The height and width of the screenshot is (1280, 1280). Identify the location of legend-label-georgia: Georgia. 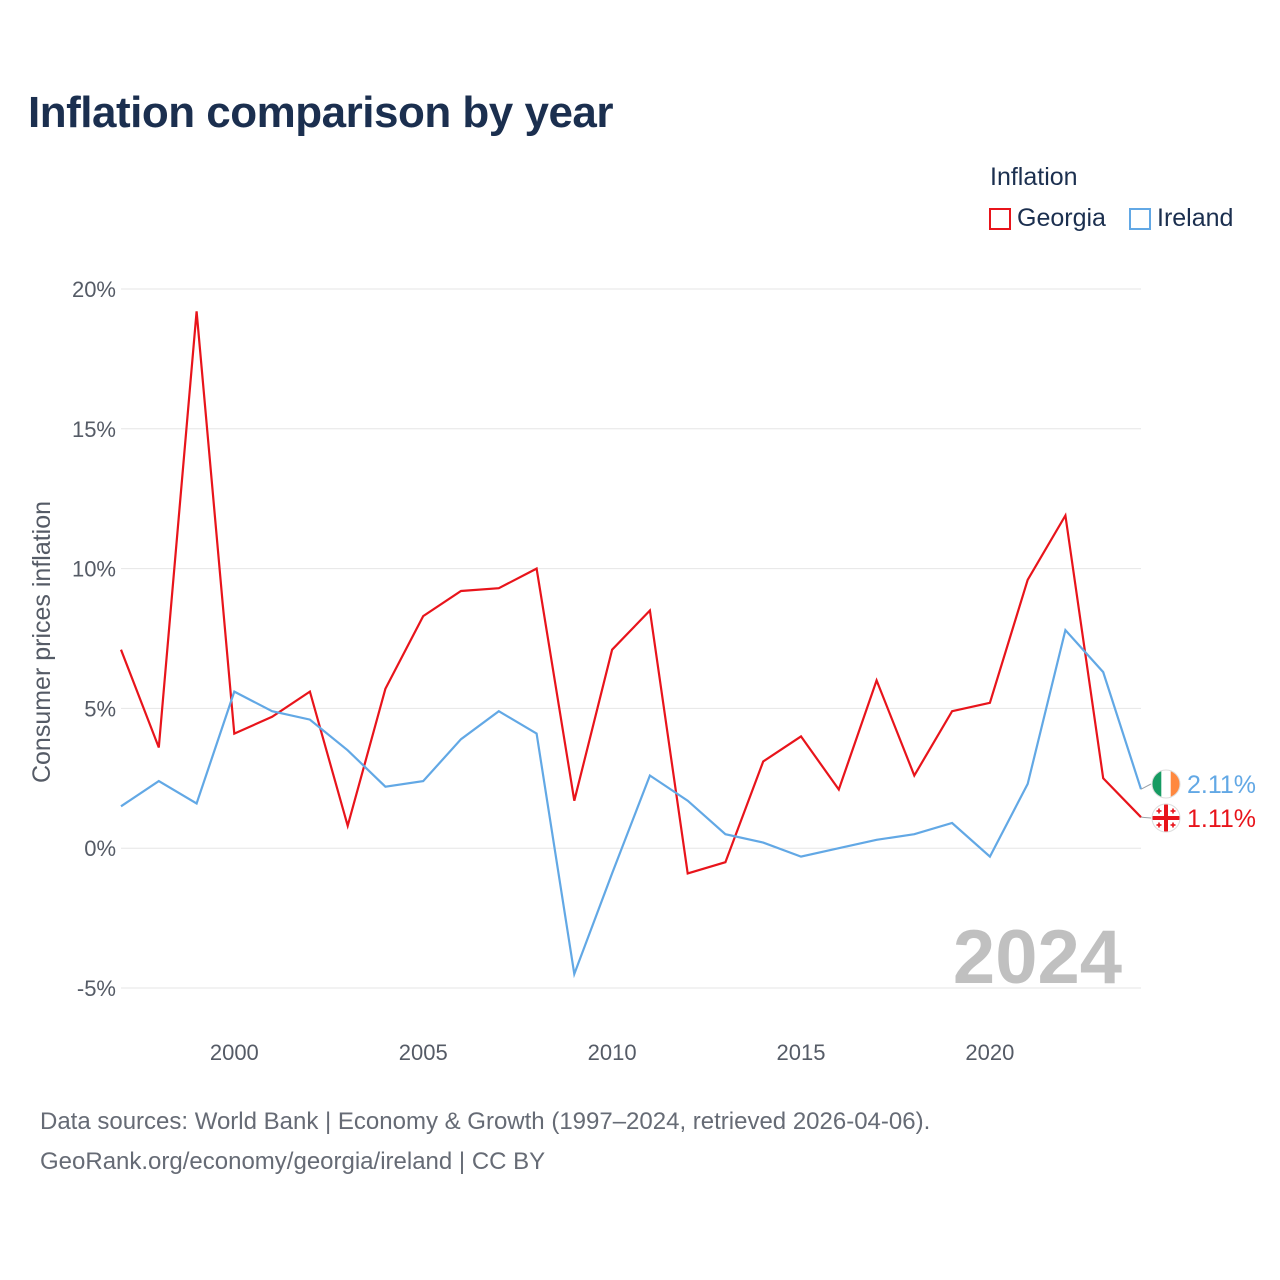
(1061, 218).